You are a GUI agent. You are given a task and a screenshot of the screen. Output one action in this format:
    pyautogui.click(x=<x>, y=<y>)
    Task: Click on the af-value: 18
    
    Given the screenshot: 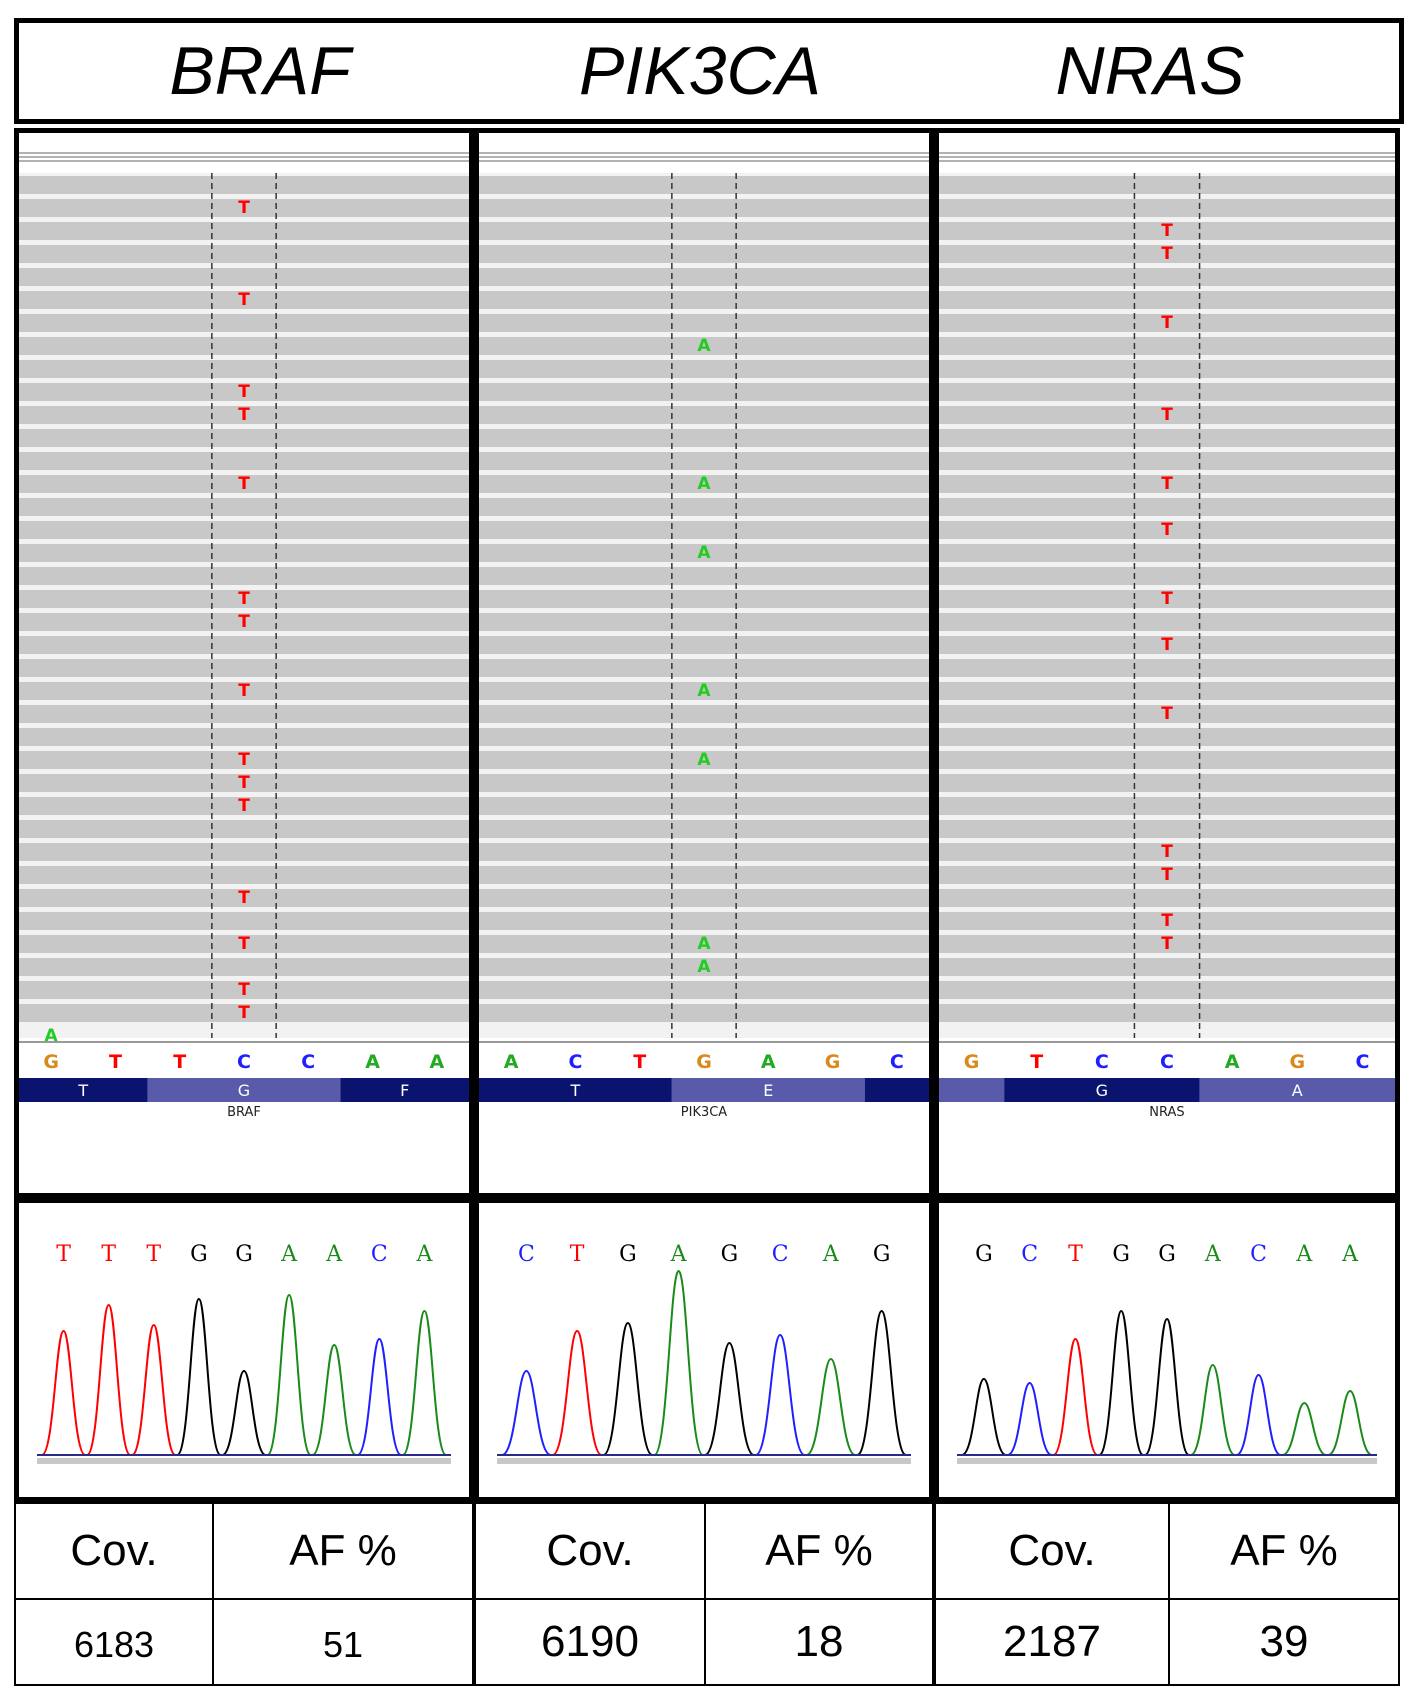 What is the action you would take?
    pyautogui.click(x=819, y=1641)
    